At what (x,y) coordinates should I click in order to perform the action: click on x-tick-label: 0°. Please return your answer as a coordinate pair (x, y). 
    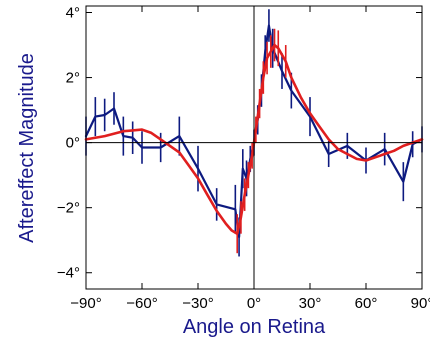
    Looking at the image, I should click on (254, 303).